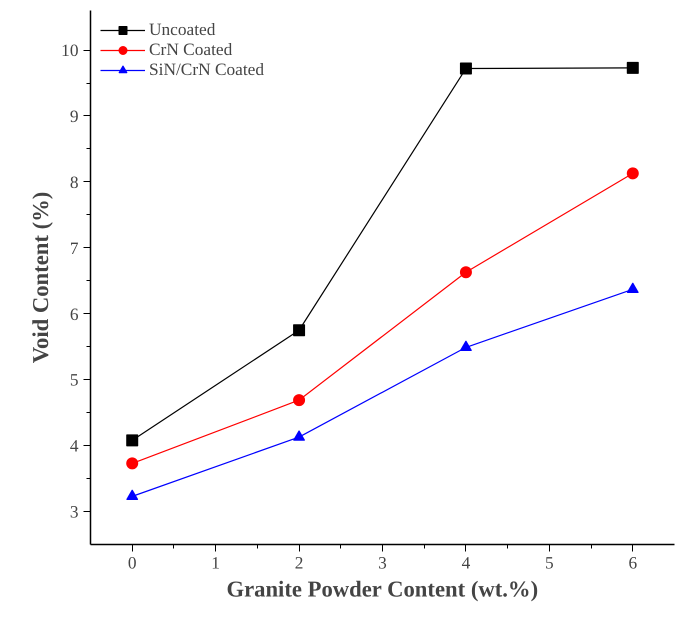  What do you see at coordinates (466, 563) in the screenshot?
I see `x-tick-label: 4` at bounding box center [466, 563].